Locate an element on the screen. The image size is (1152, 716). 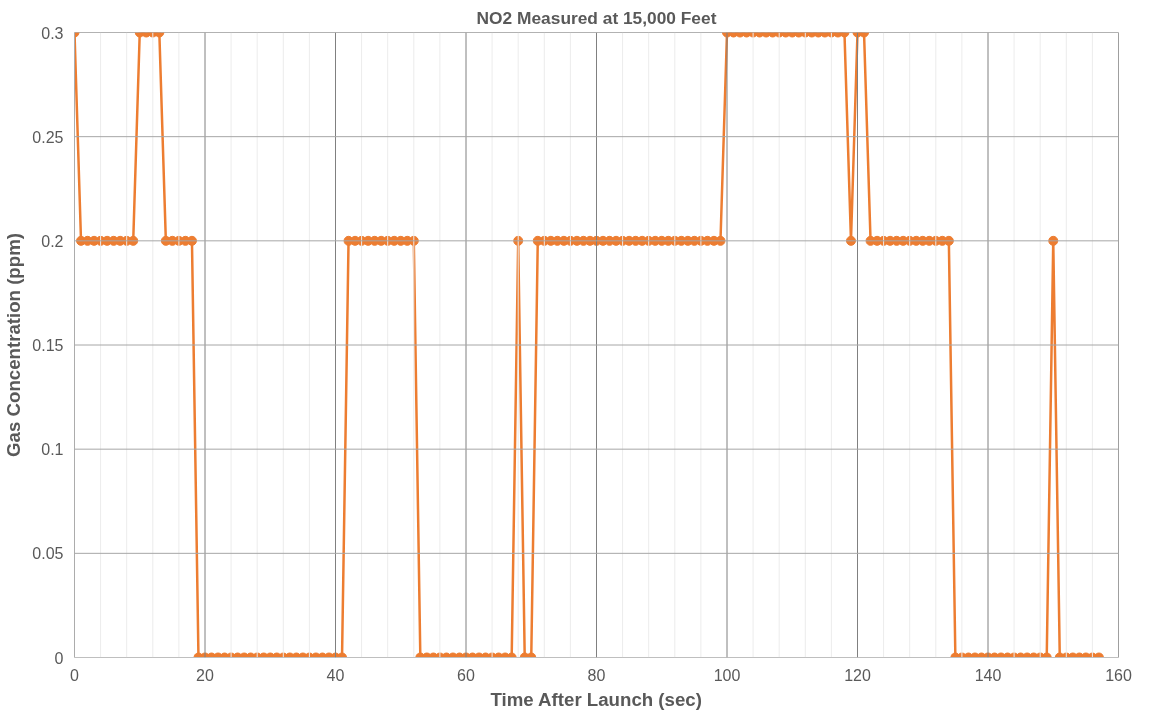
x-tick-label: 120 is located at coordinates (857, 675).